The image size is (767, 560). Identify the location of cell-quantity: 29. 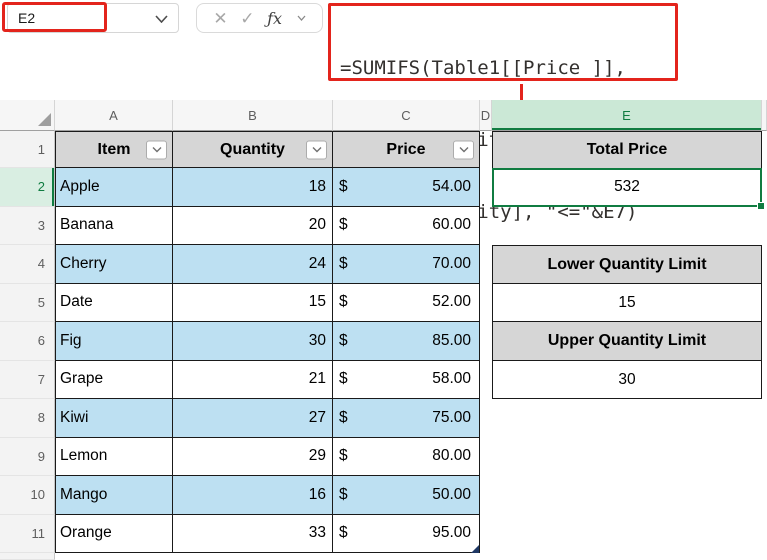
(253, 456).